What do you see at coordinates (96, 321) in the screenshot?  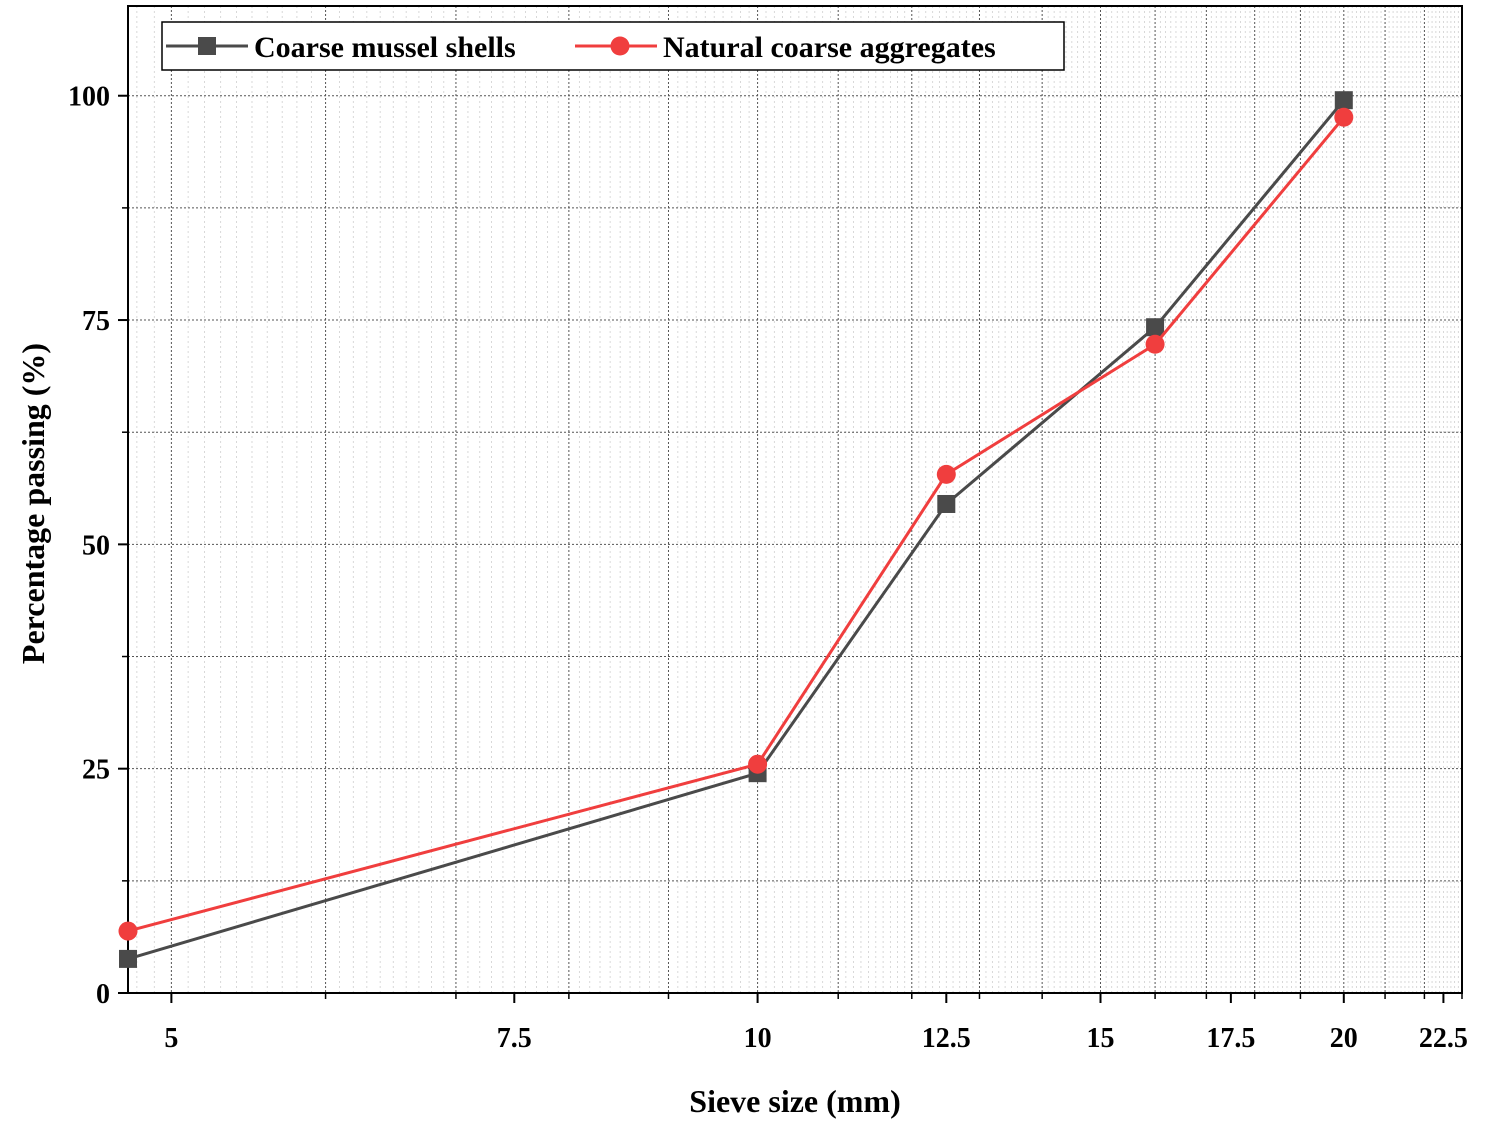 I see `y-tick-label: 75` at bounding box center [96, 321].